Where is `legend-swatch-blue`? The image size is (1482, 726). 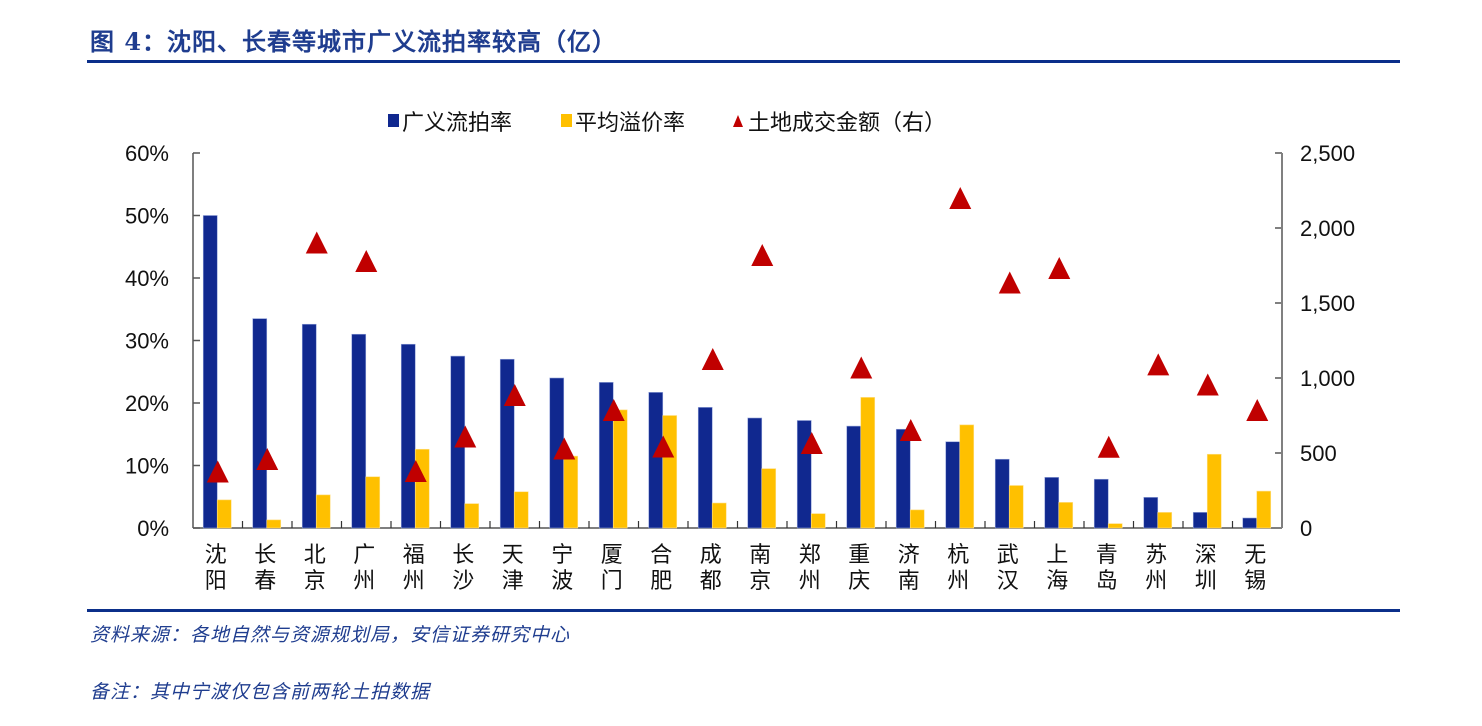 legend-swatch-blue is located at coordinates (393, 120).